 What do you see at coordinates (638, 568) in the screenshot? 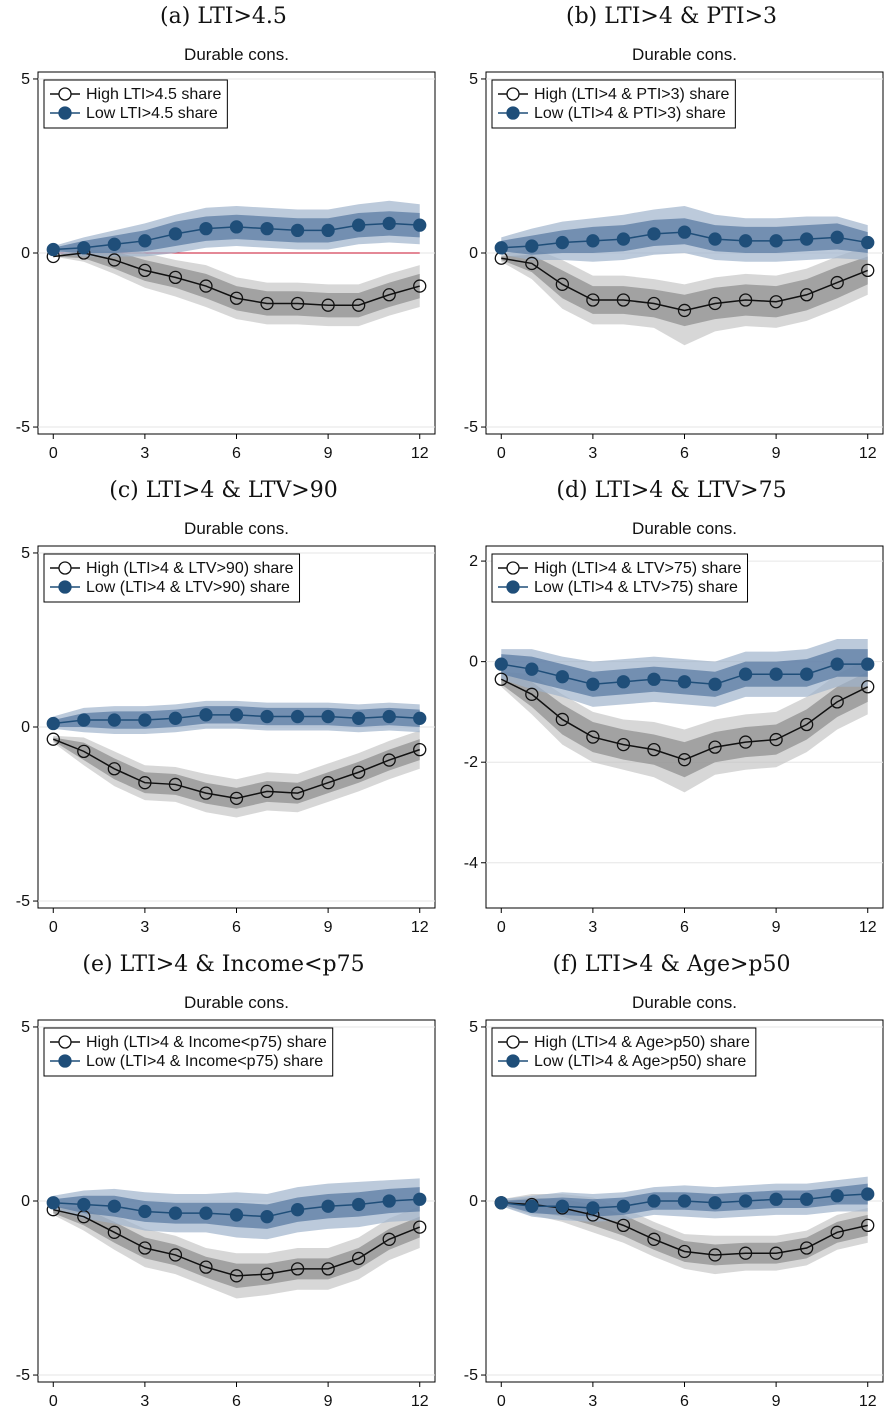
I see `legend-label: High (LTI>4 & LTV>75) share` at bounding box center [638, 568].